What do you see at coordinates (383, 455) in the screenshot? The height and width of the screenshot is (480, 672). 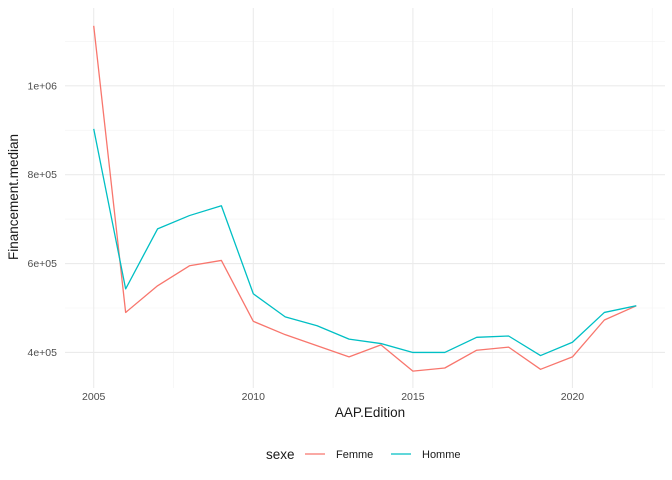 I see `legend-items: Femme Homme` at bounding box center [383, 455].